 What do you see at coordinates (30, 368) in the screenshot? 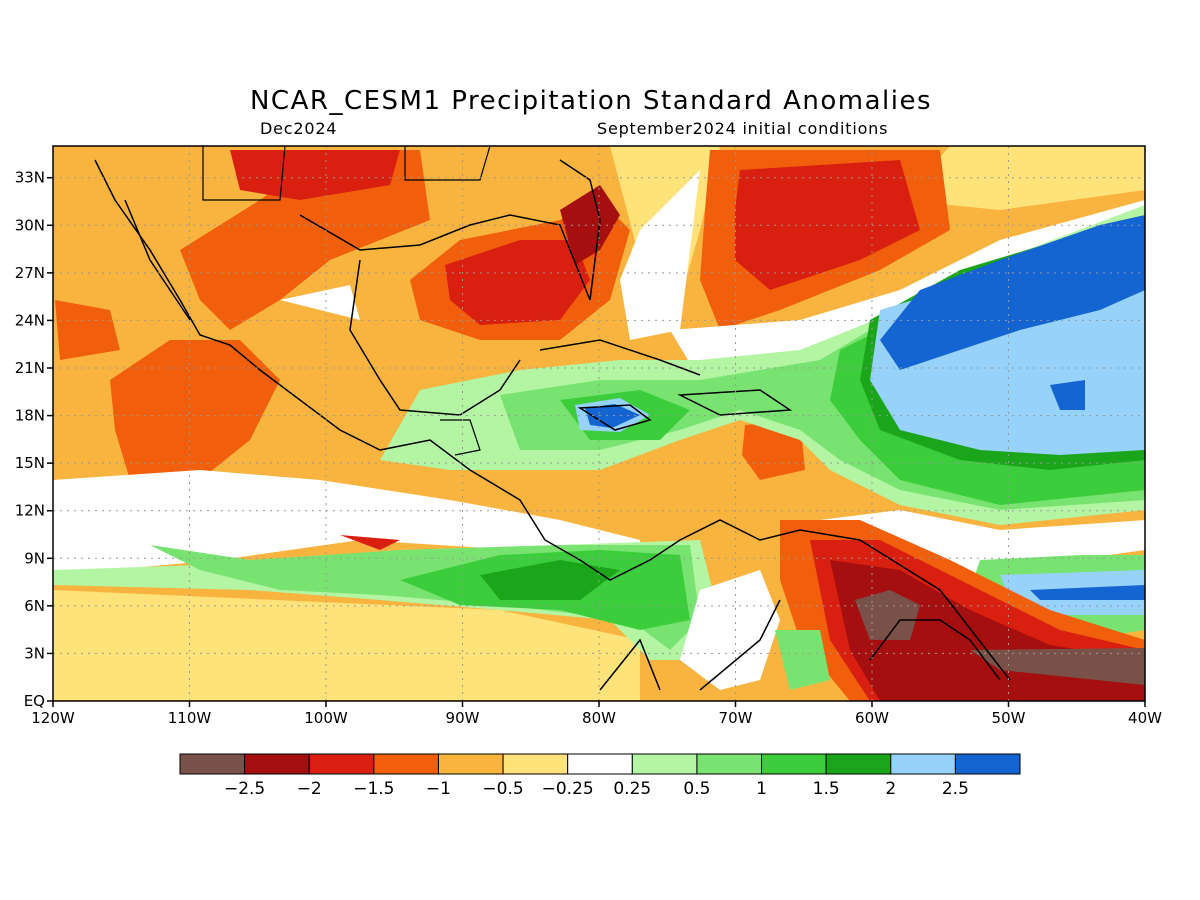
I see `y-tick-label: 21N` at bounding box center [30, 368].